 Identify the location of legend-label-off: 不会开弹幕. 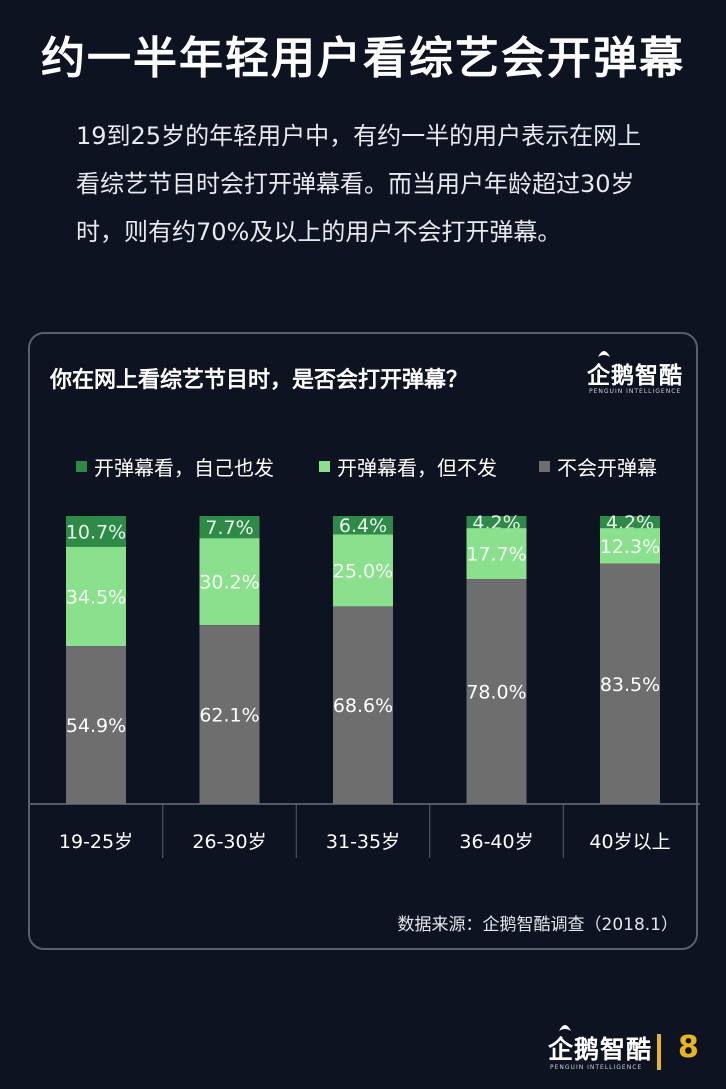
(607, 468).